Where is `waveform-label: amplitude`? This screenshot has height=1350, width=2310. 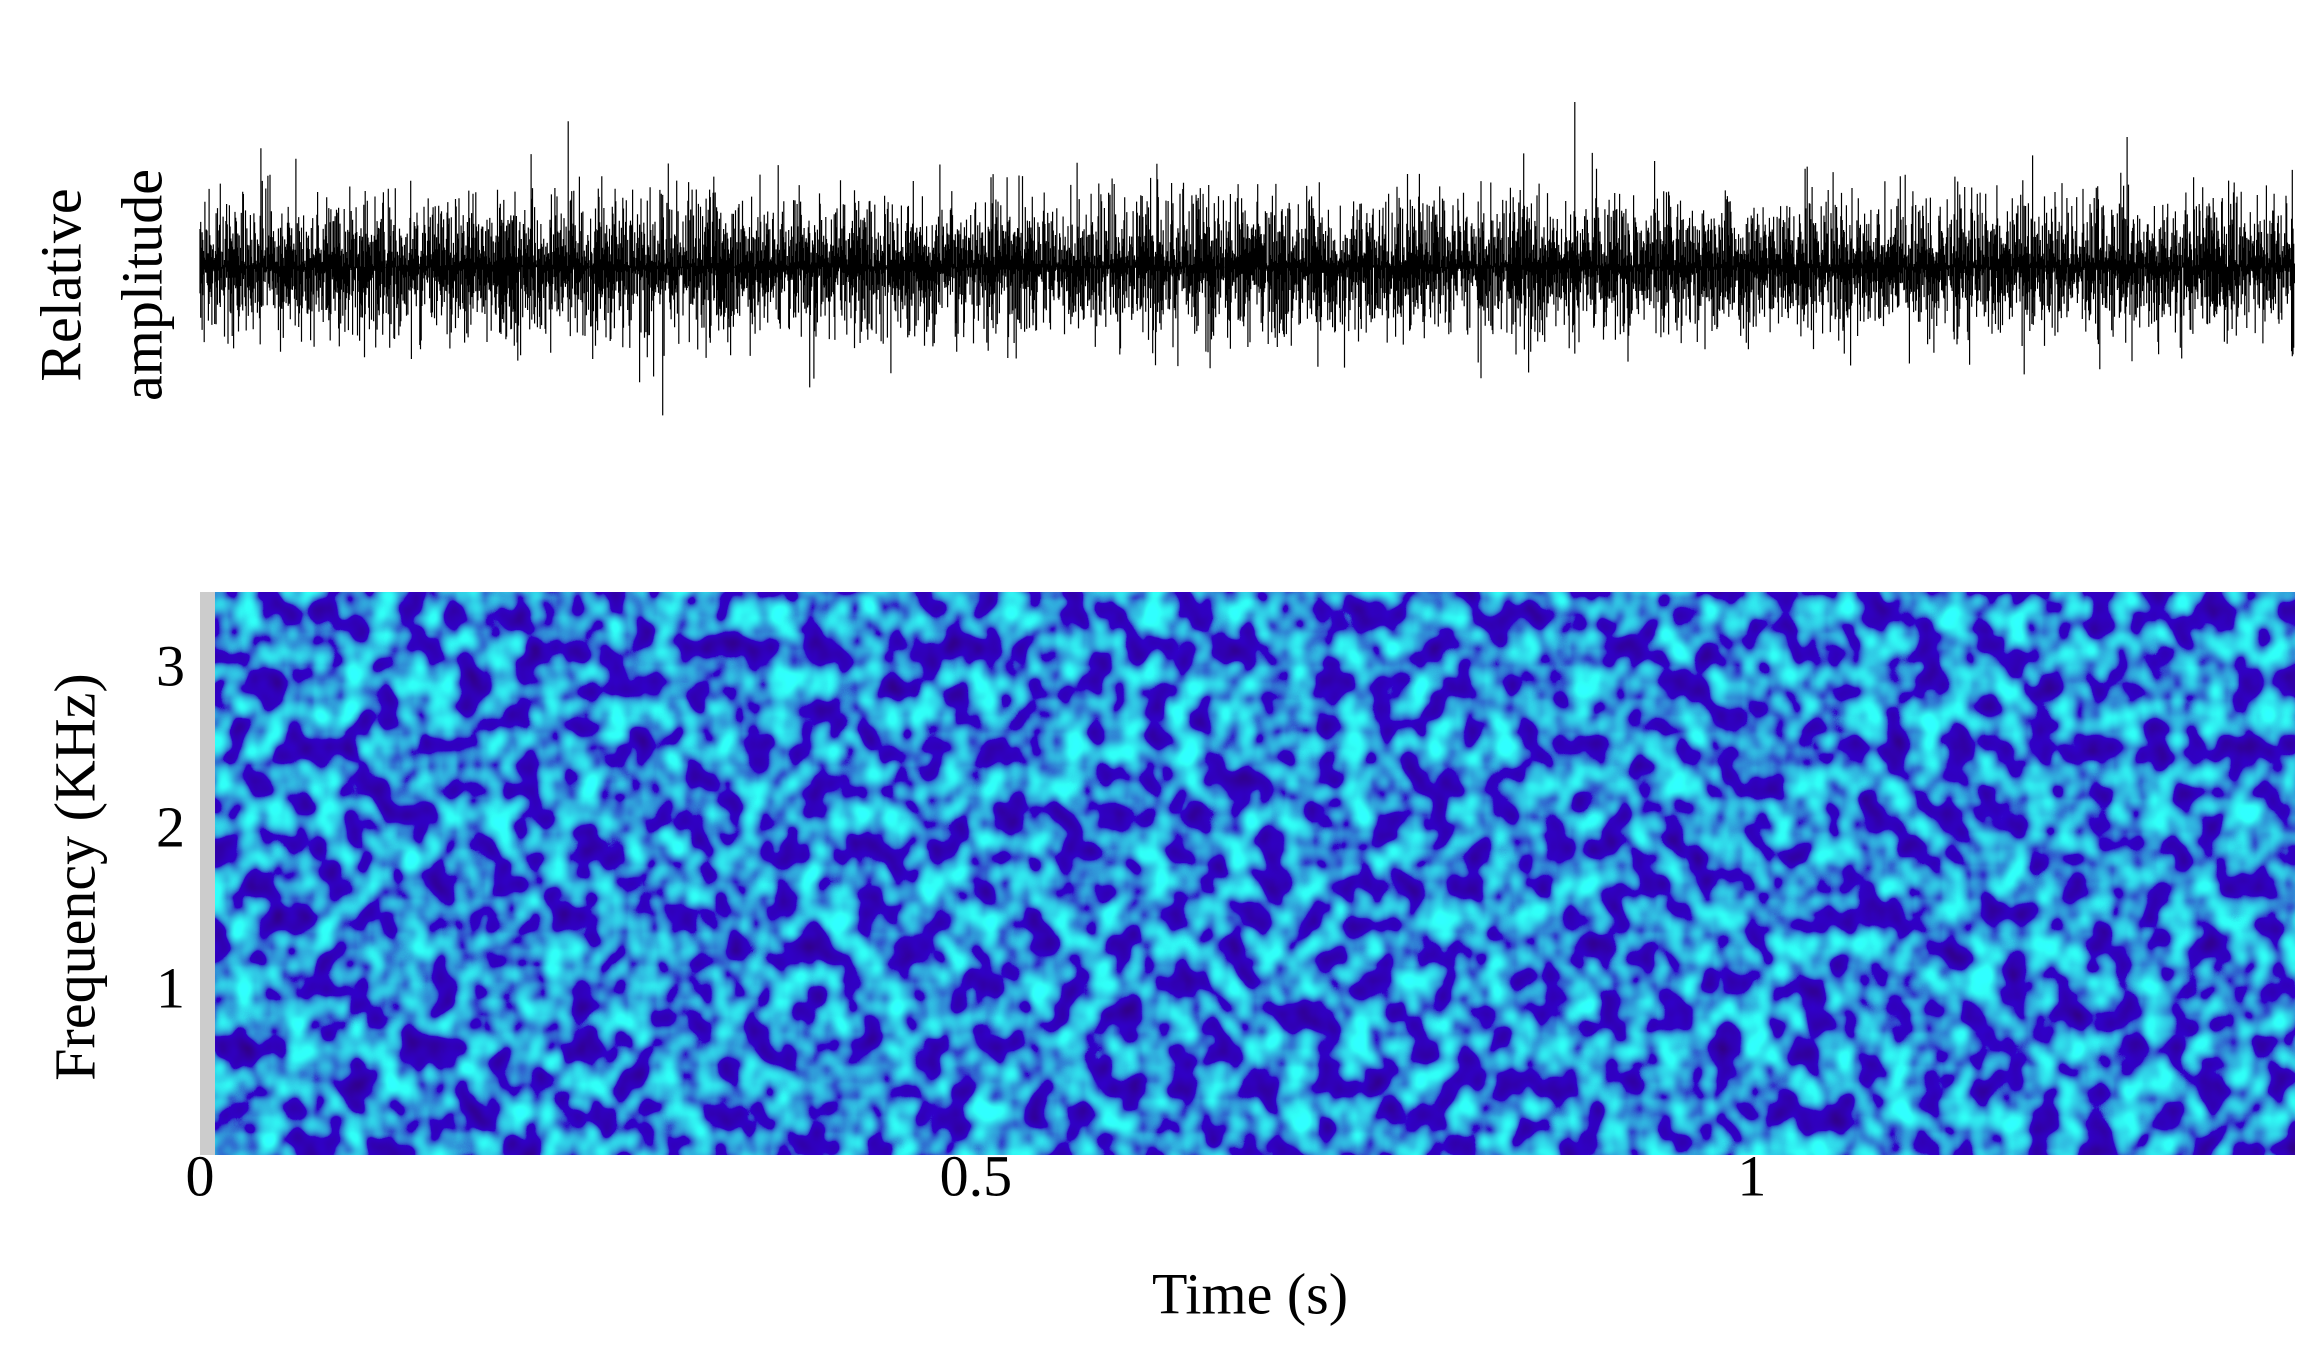 waveform-label: amplitude is located at coordinates (141, 285).